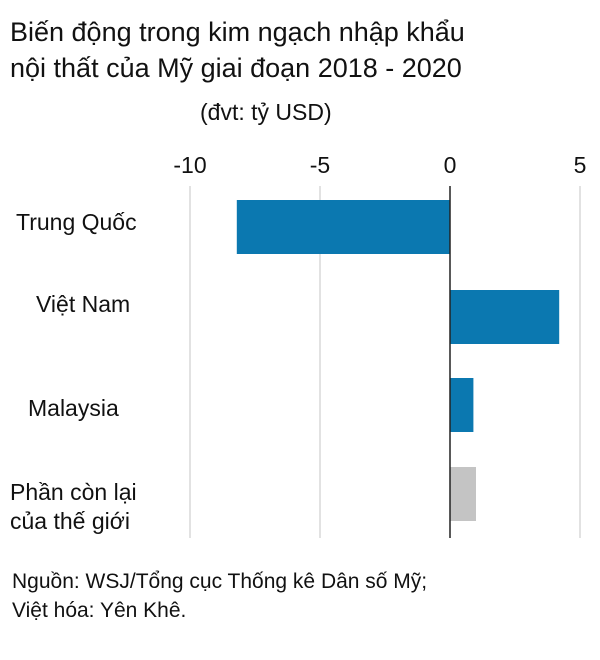 The height and width of the screenshot is (660, 600). What do you see at coordinates (237, 32) in the screenshot?
I see `chart-title-line-1: Biến động trong kim ngạch nhập khẩu` at bounding box center [237, 32].